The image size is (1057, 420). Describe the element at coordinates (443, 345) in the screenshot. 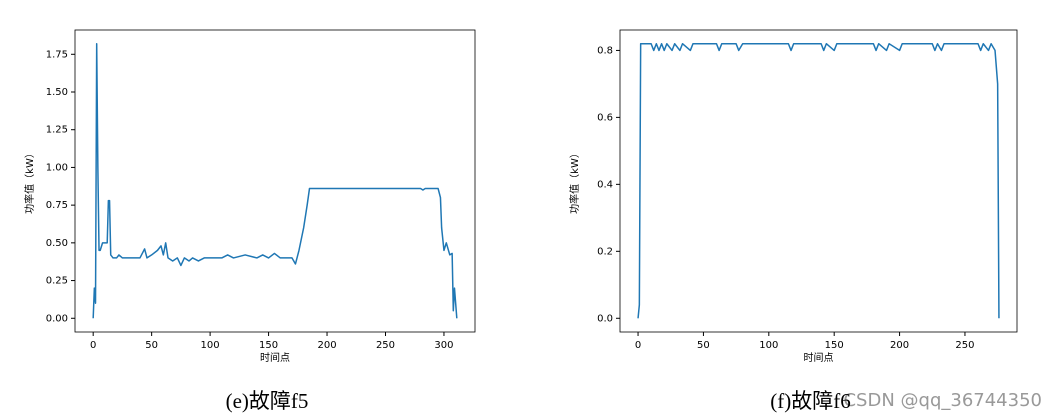

I see `x-tick-label: 300` at that location.